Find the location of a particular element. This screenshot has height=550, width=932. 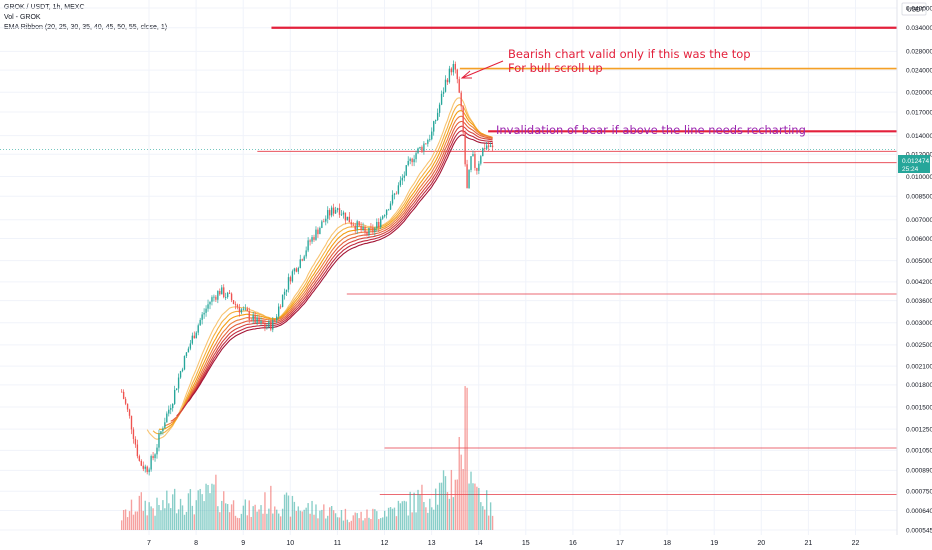

currency-label: USDT is located at coordinates (916, 10).